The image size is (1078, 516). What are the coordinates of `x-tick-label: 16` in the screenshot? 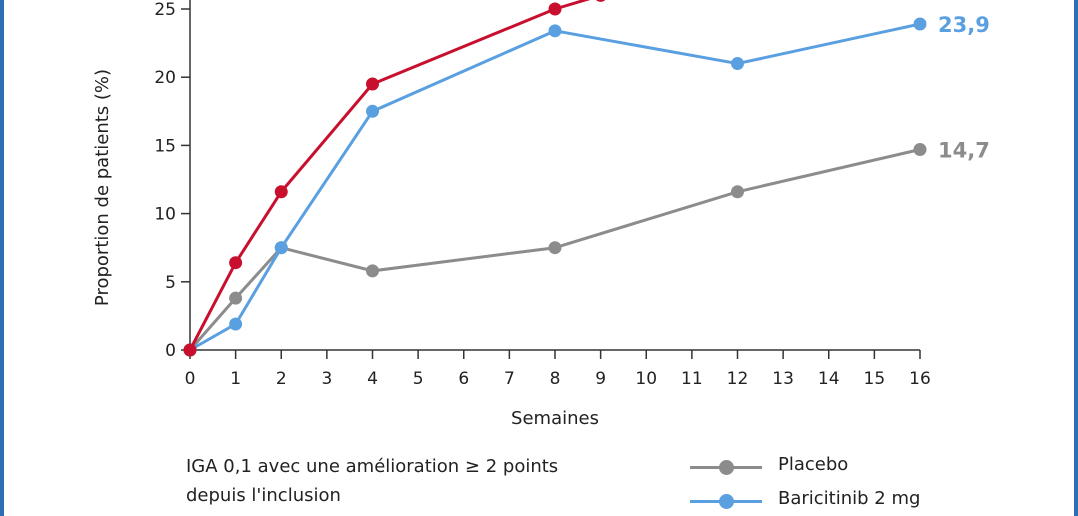 It's located at (920, 379).